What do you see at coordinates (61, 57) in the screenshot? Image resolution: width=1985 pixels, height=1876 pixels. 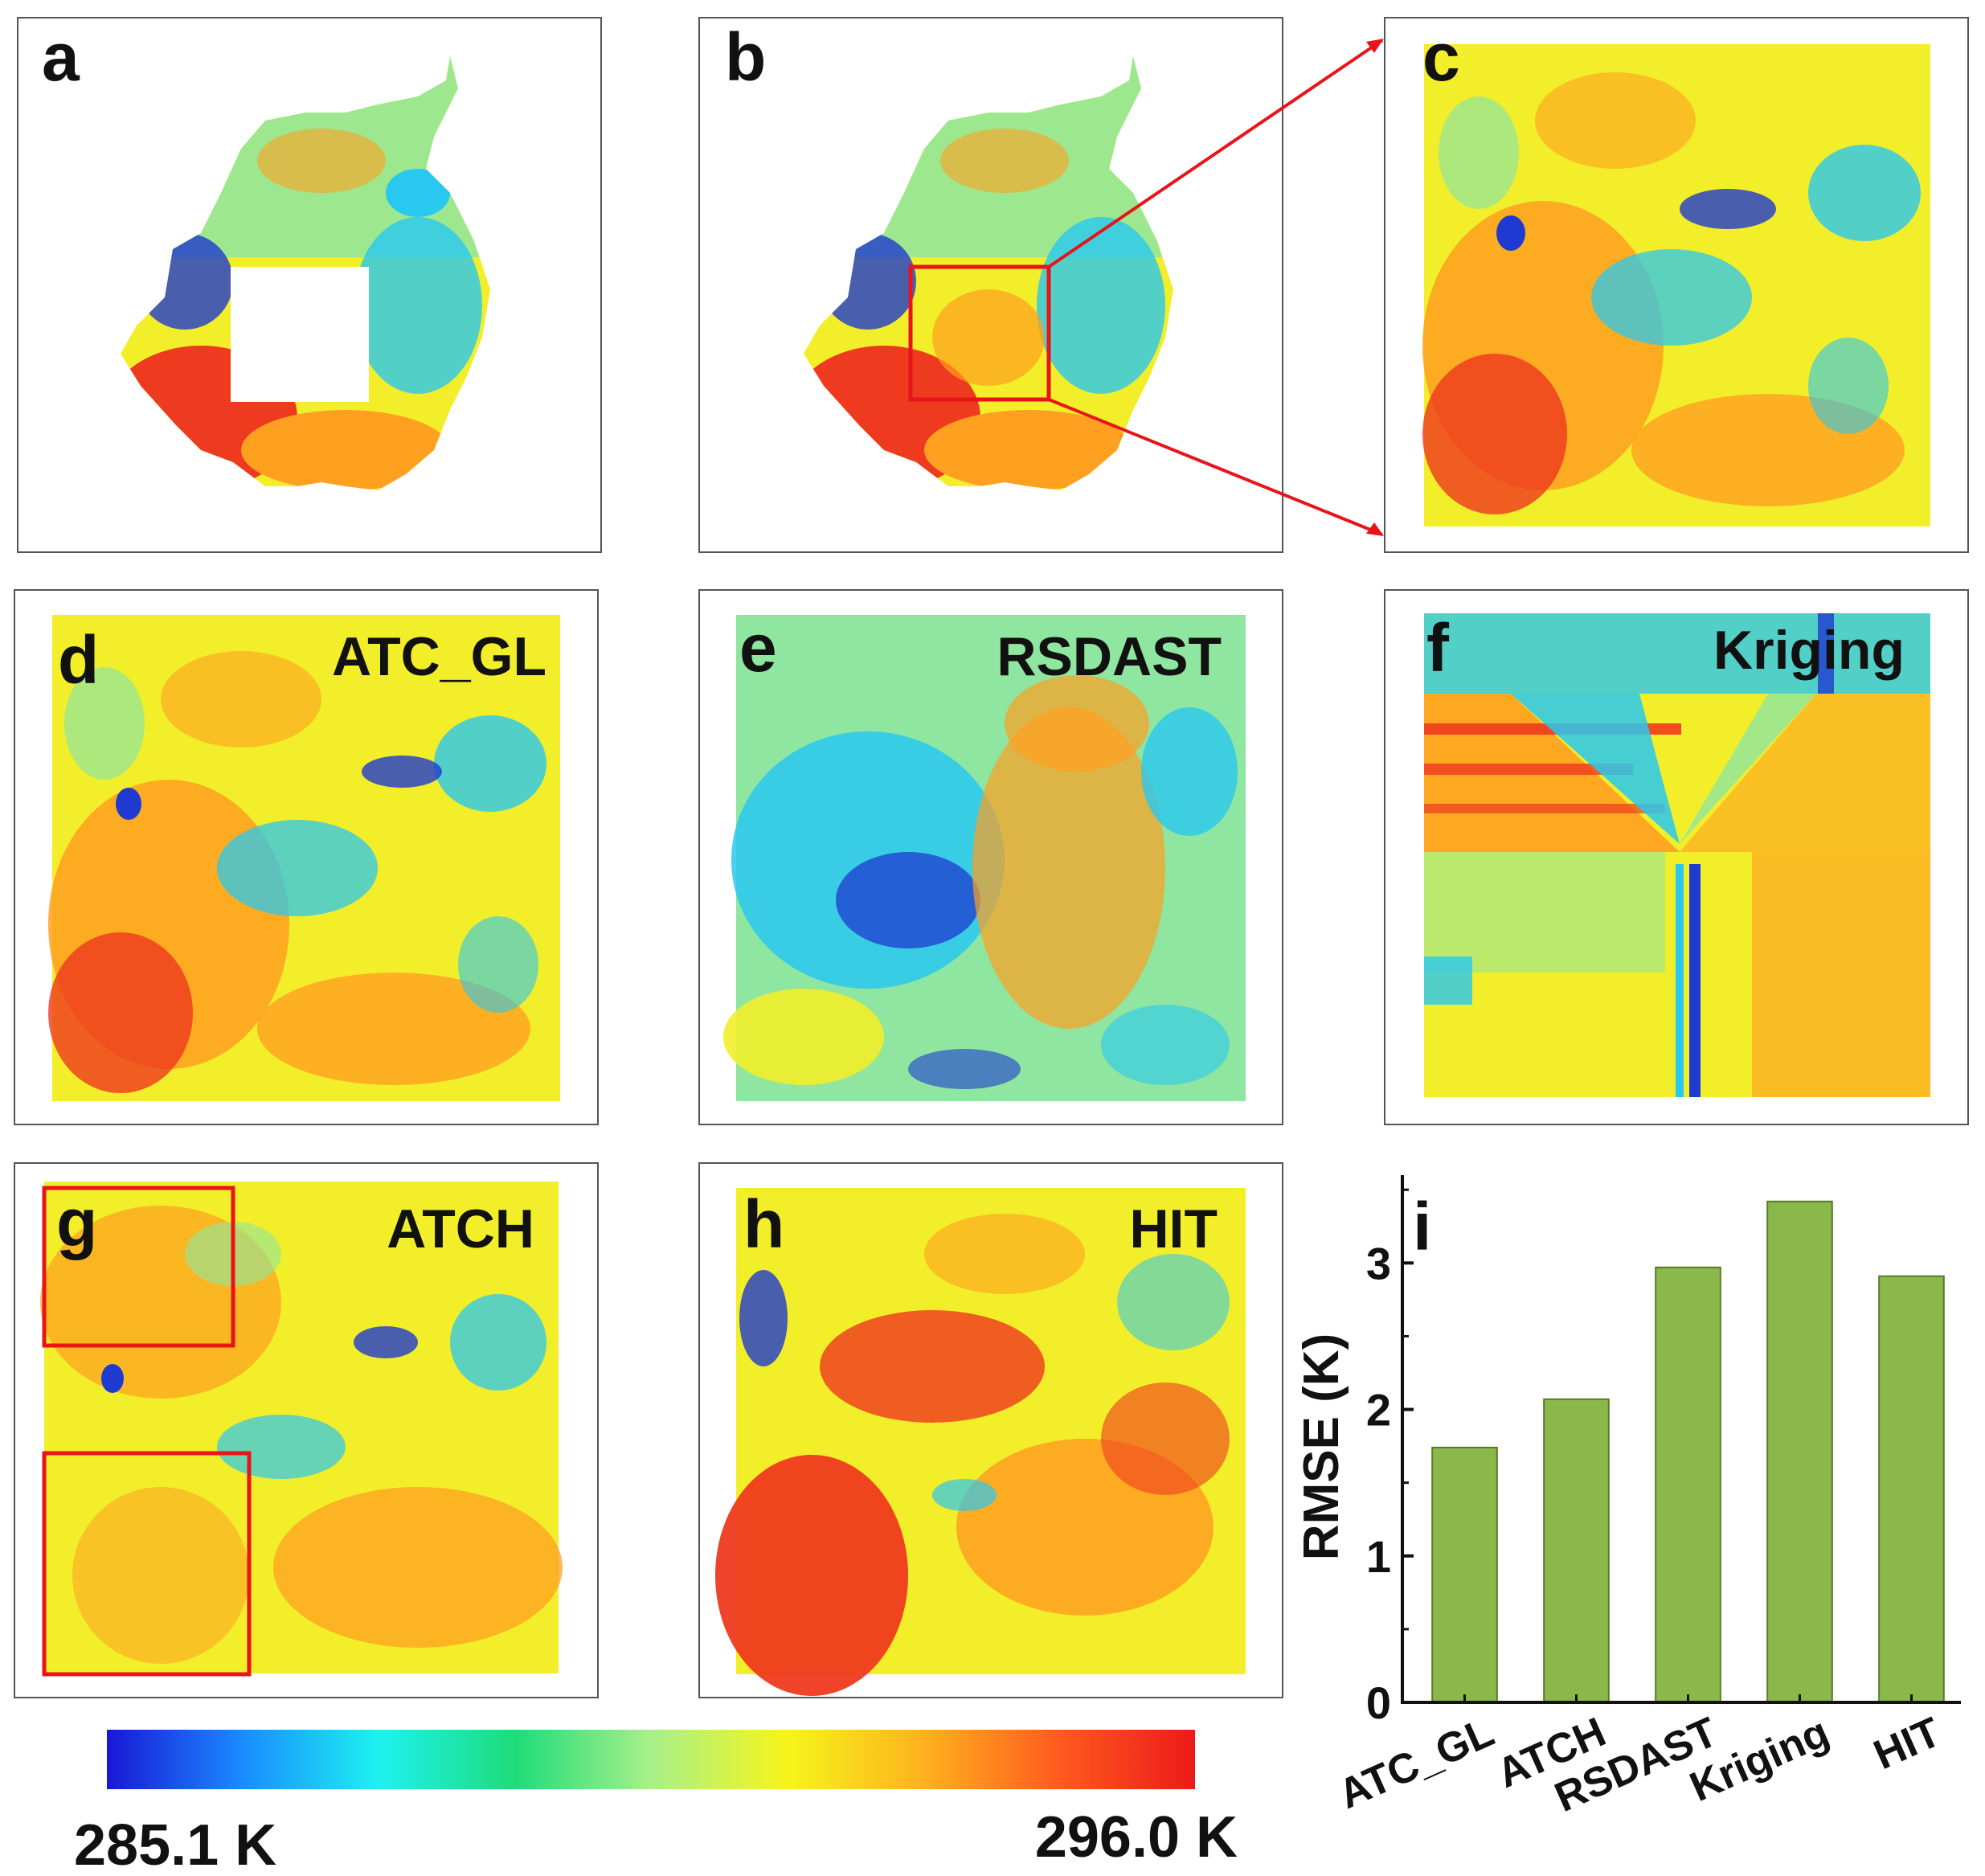 I see `panel-a-letter: a` at bounding box center [61, 57].